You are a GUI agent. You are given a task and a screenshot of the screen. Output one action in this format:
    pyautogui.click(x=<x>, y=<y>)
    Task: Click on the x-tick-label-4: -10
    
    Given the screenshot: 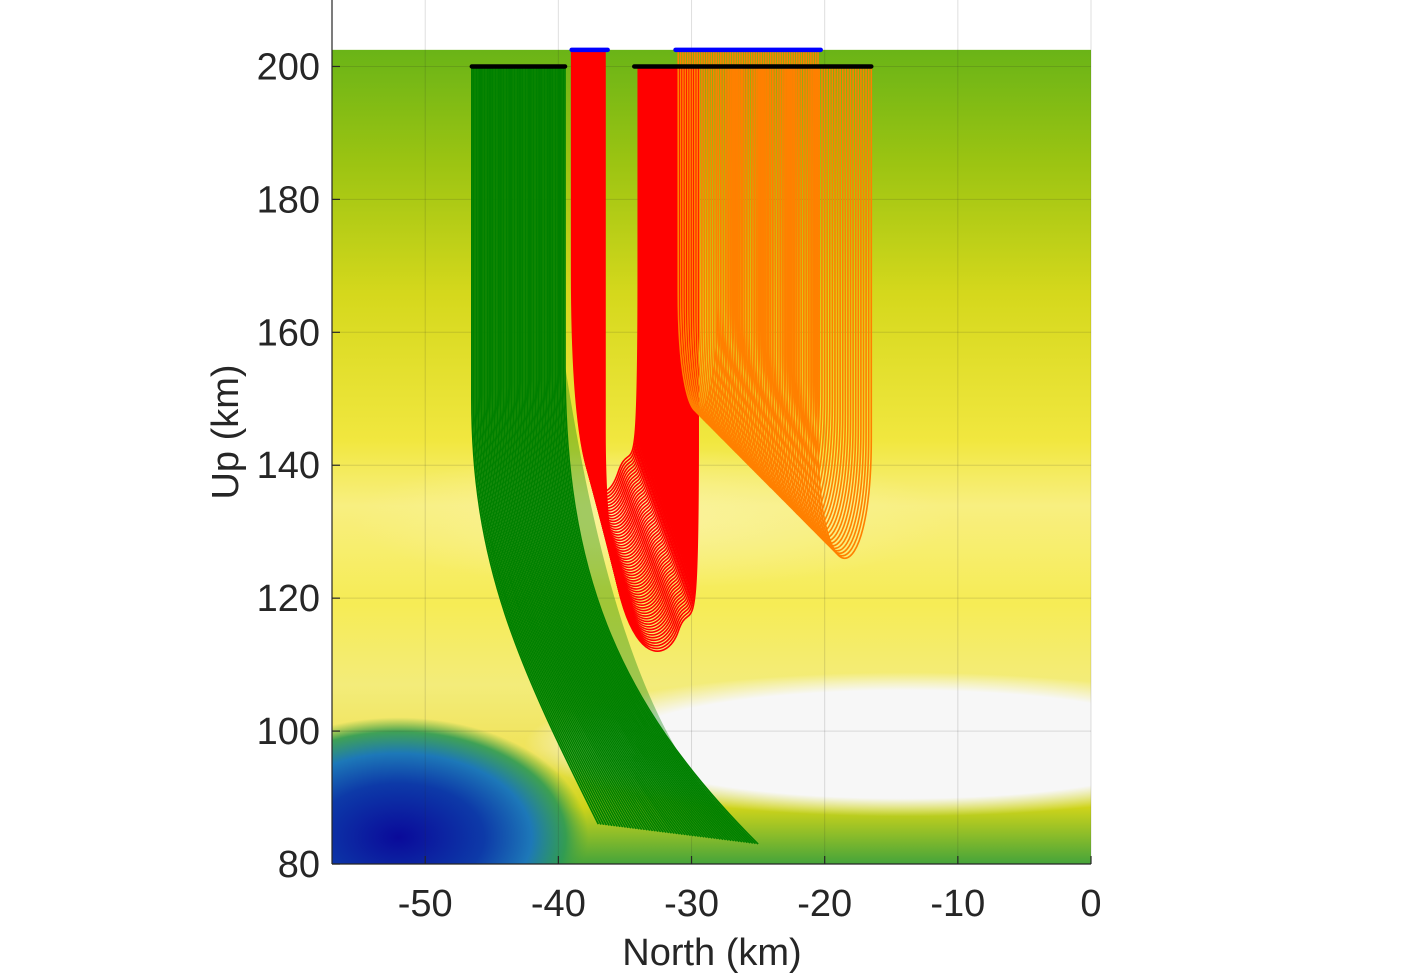 What is the action you would take?
    pyautogui.click(x=957, y=904)
    